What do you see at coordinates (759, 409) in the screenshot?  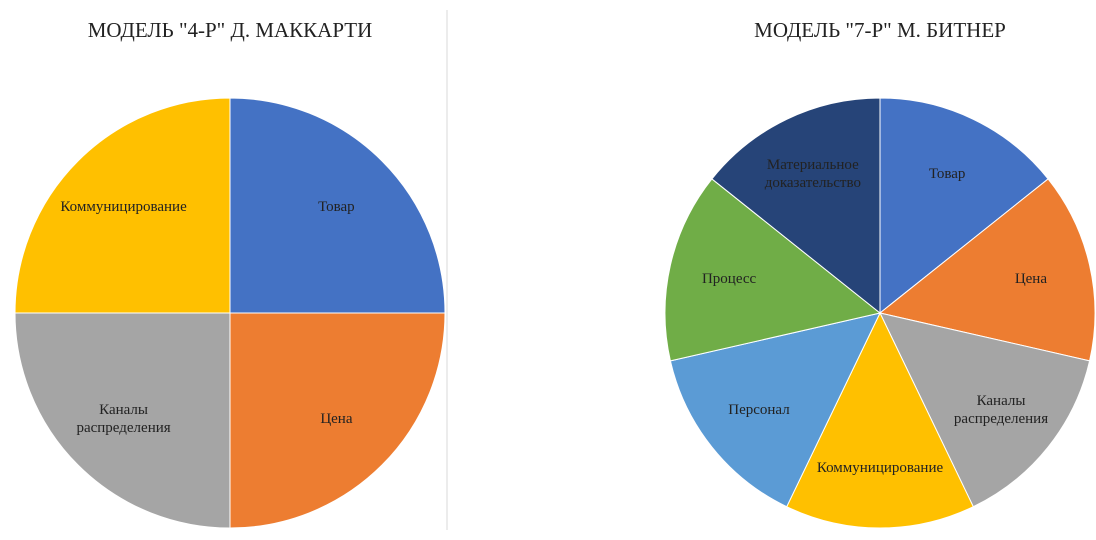 I see `slice-label: Персонал` at bounding box center [759, 409].